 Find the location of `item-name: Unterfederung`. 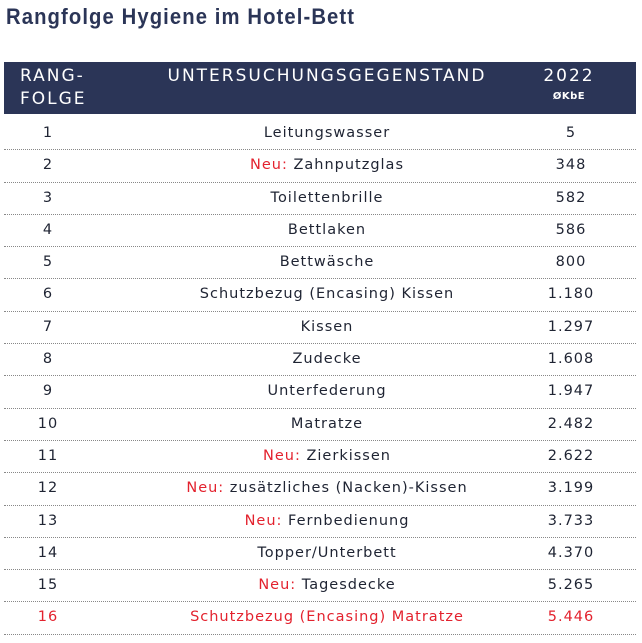

item-name: Unterfederung is located at coordinates (327, 391).